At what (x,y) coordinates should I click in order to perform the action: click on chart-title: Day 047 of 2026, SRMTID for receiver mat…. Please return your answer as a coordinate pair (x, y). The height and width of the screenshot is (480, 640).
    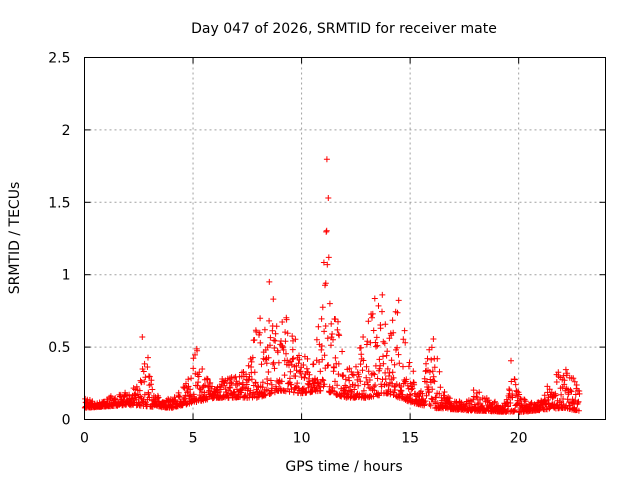
    Looking at the image, I should click on (344, 29).